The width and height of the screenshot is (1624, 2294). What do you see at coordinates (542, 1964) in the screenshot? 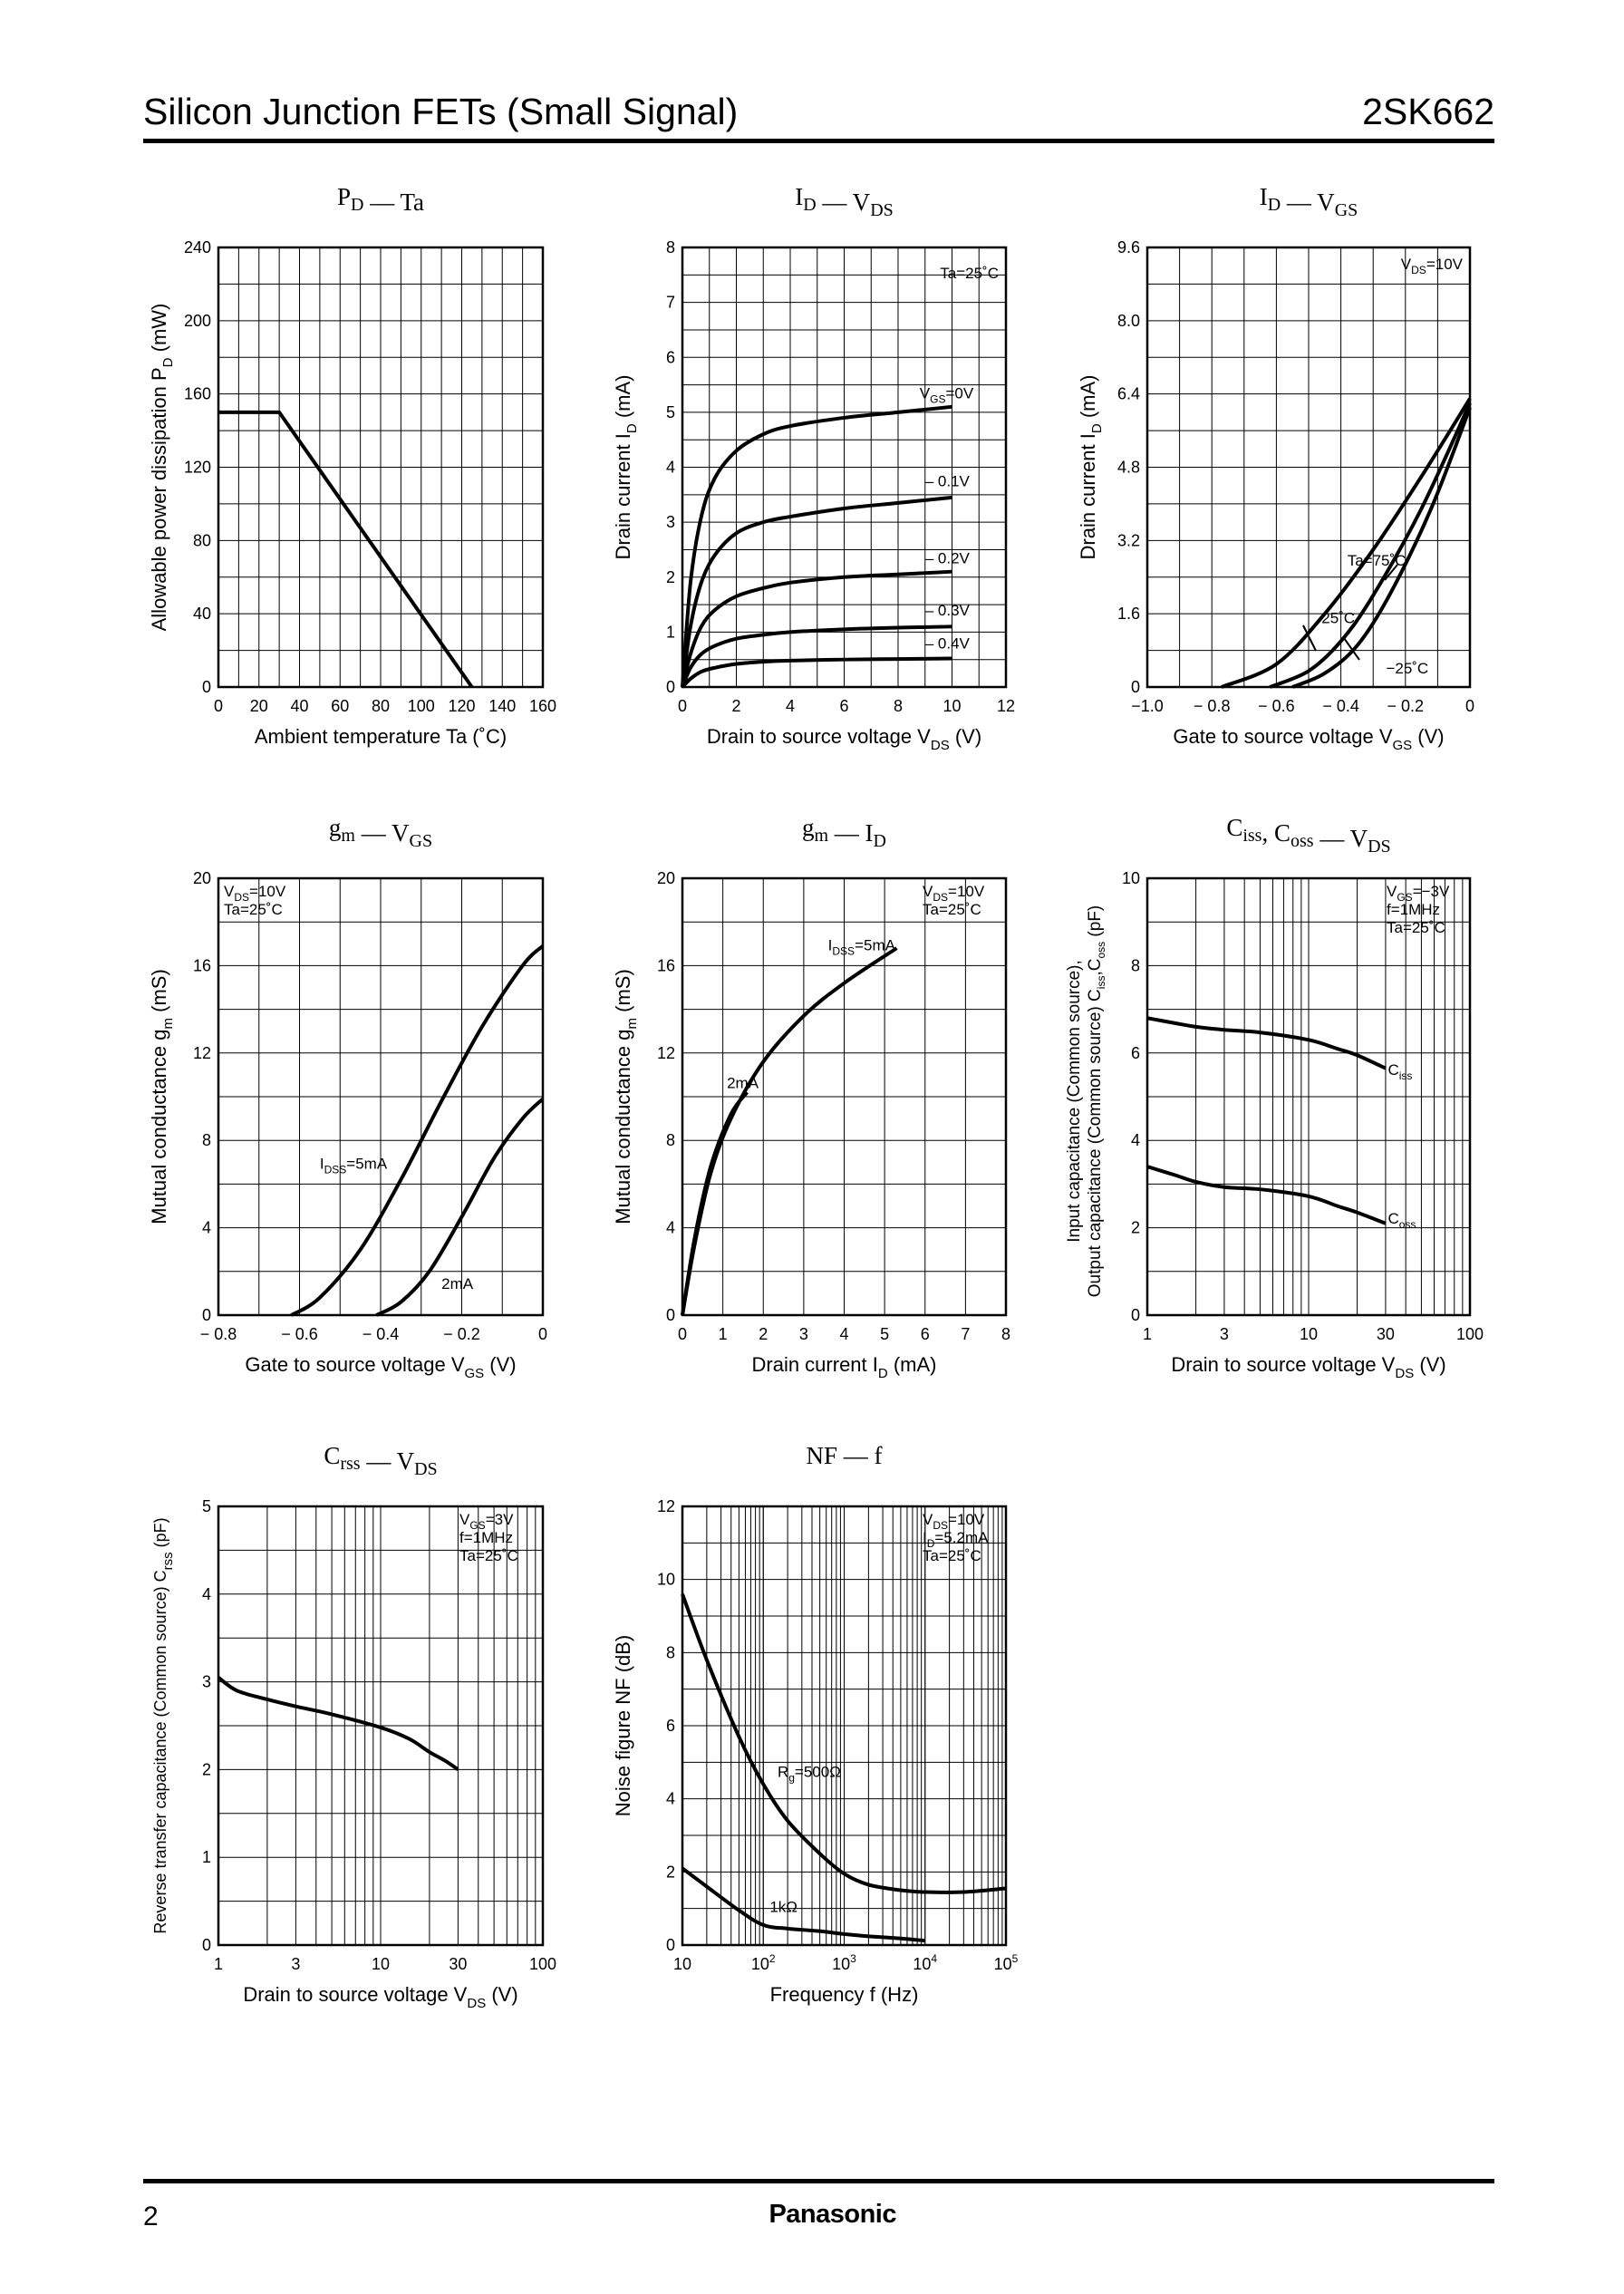
I see `x-tick-label: 100` at bounding box center [542, 1964].